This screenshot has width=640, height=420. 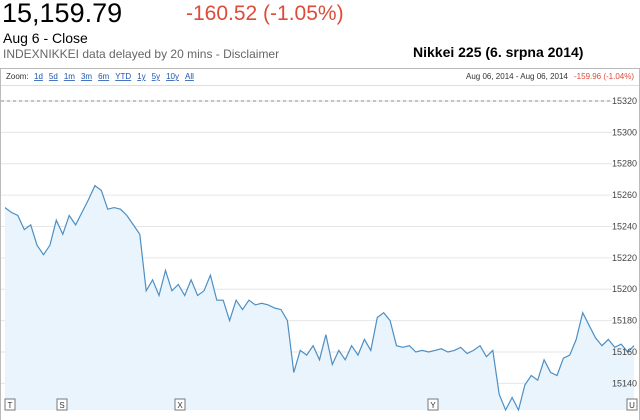 I want to click on y-tick-label: 15200, so click(x=624, y=289).